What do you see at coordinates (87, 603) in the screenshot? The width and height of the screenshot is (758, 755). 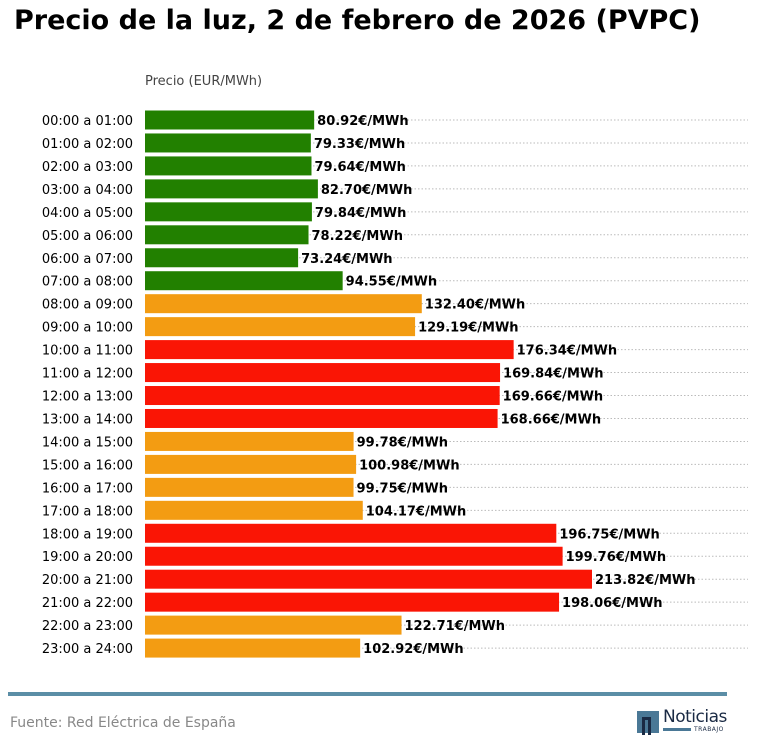 I see `category-label: 21:00 a 22:00` at bounding box center [87, 603].